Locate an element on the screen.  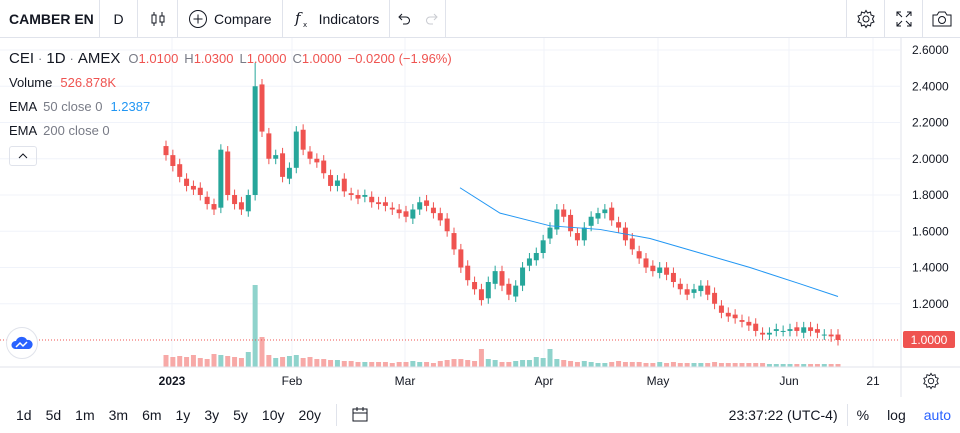
symbol-search: CAMBER EN is located at coordinates (50, 19).